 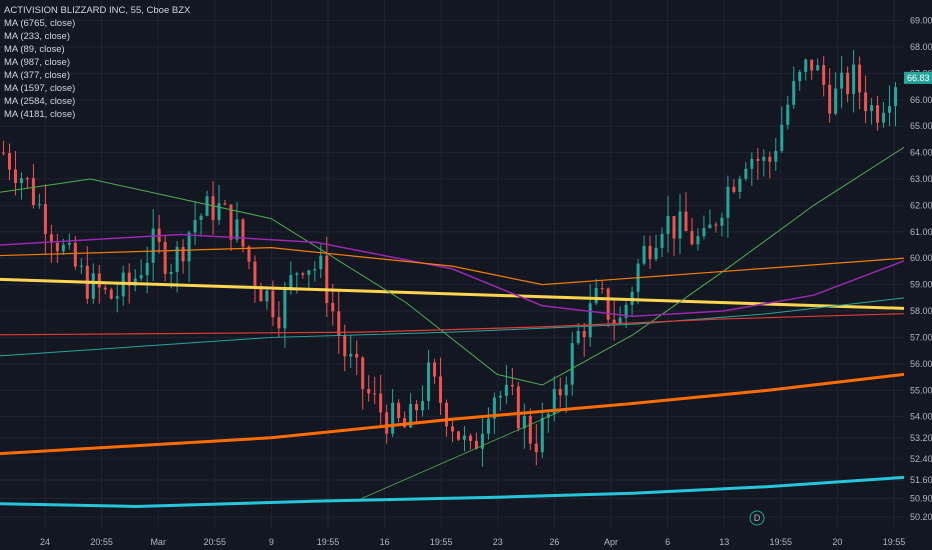 What do you see at coordinates (37, 36) in the screenshot?
I see `legend-item: MA (233, close)` at bounding box center [37, 36].